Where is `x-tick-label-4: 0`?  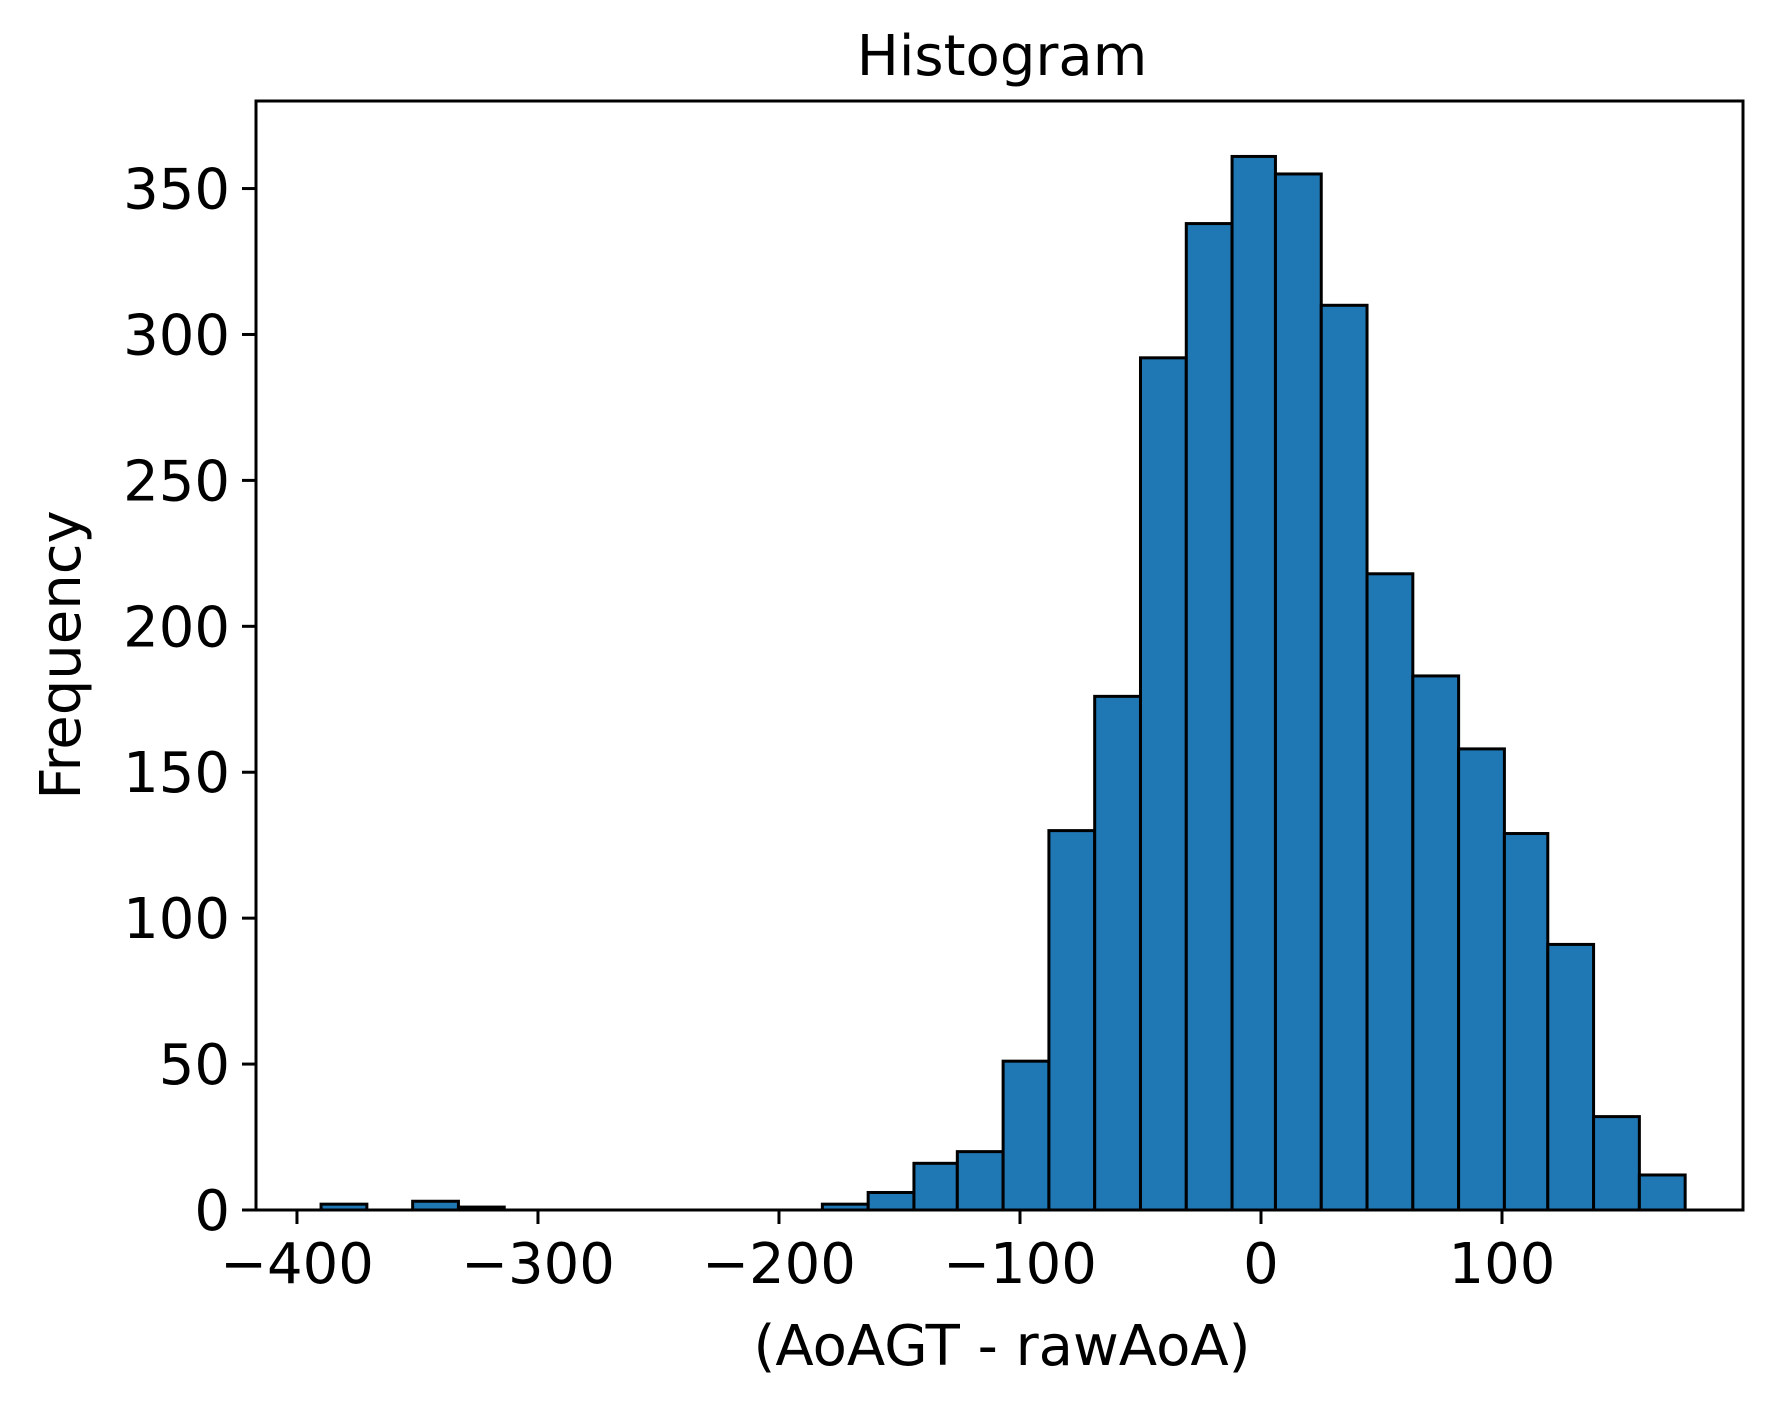 x-tick-label-4: 0 is located at coordinates (1261, 1264).